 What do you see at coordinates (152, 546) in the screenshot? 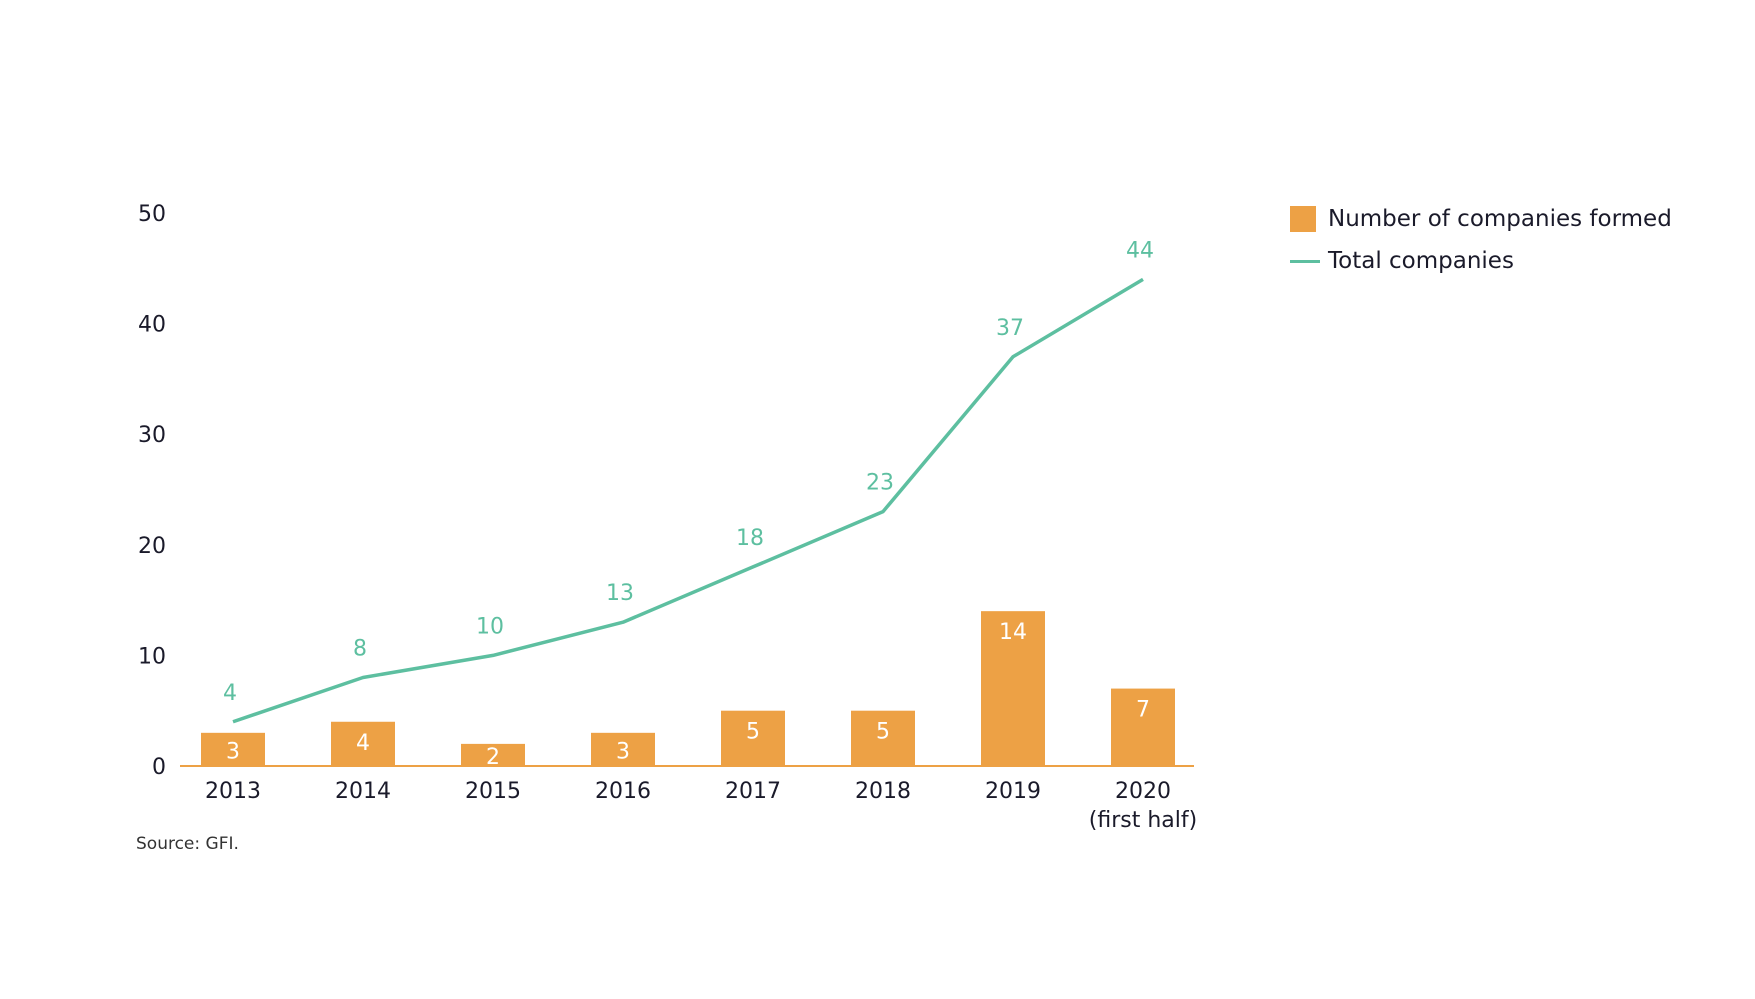
I see `y-tick-label: 20` at bounding box center [152, 546].